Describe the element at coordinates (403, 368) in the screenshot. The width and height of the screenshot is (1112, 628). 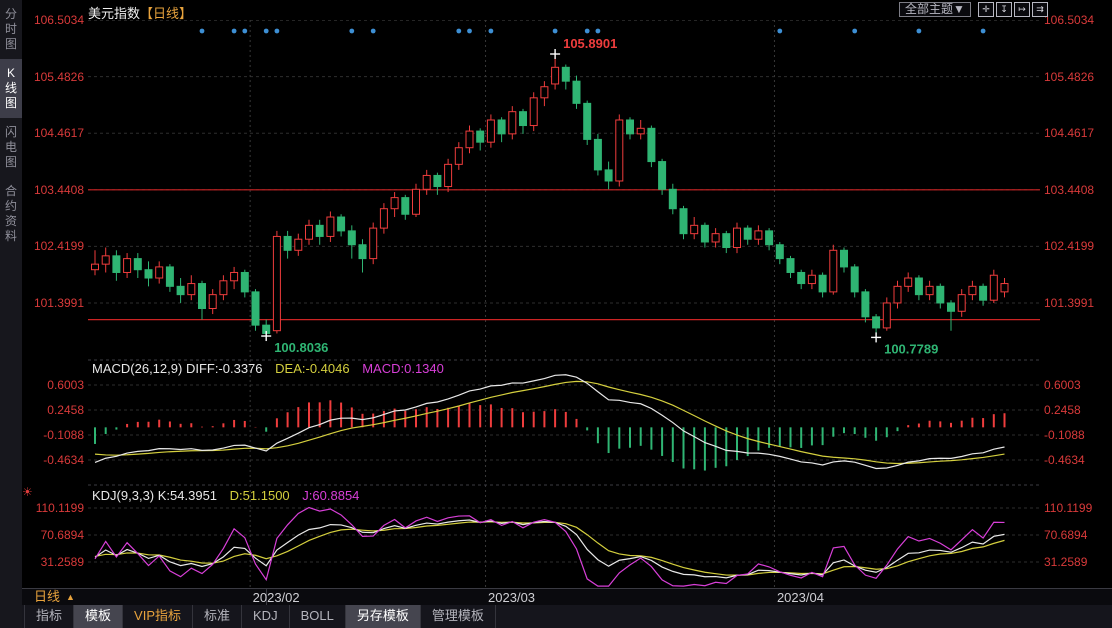
I see `macd-bar-value: MACD:0.1340` at that location.